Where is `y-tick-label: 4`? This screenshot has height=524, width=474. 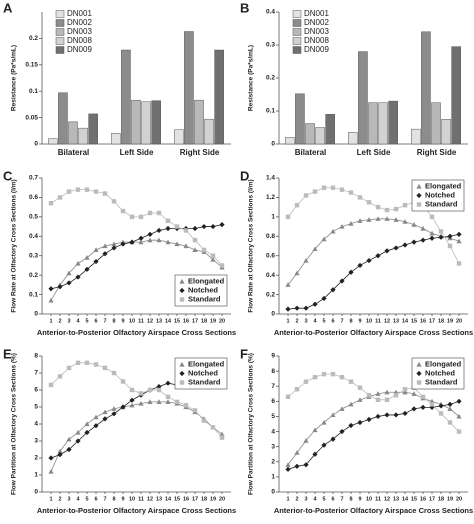
y-tick-label: 4 is located at coordinates (273, 431).